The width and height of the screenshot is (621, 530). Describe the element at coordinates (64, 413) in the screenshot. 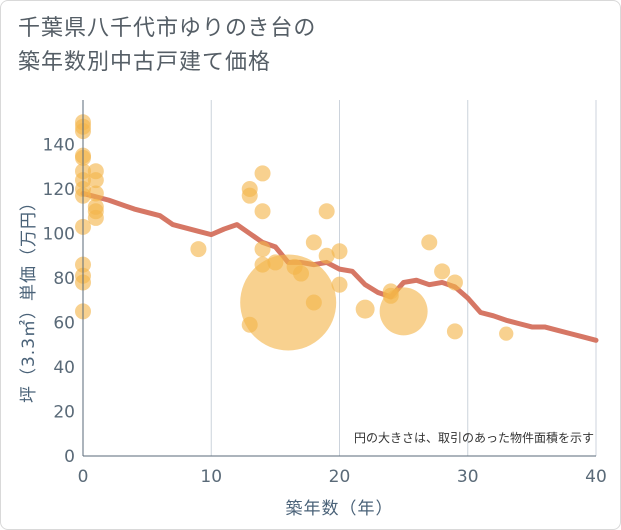

I see `y-tick-label: 20` at that location.